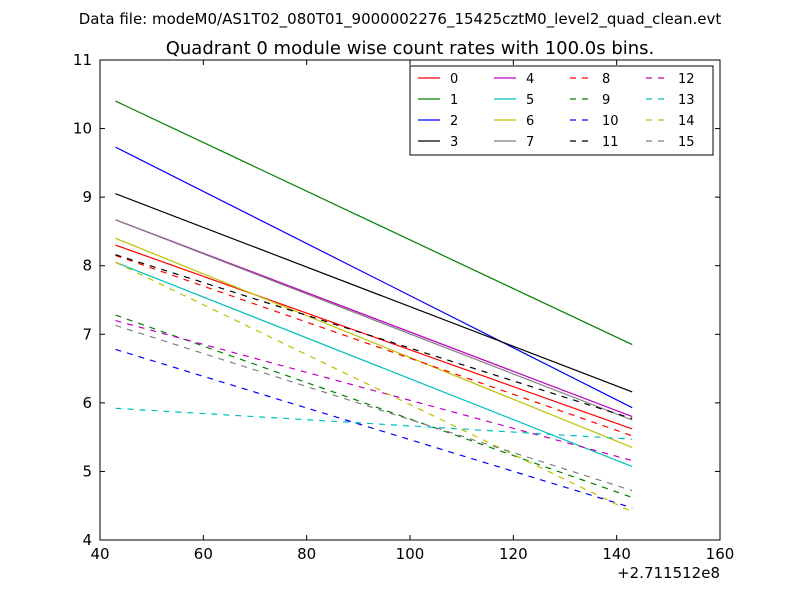 The image size is (800, 600). What do you see at coordinates (606, 79) in the screenshot?
I see `legend-label-8: 8` at bounding box center [606, 79].